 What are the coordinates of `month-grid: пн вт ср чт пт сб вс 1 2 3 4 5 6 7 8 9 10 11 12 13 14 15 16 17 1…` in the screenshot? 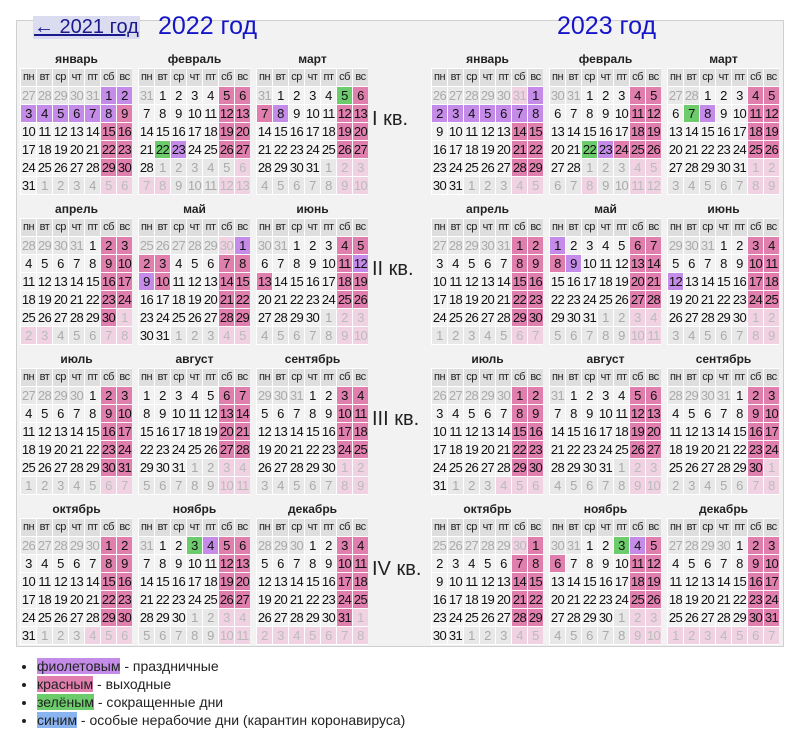 It's located at (194, 431).